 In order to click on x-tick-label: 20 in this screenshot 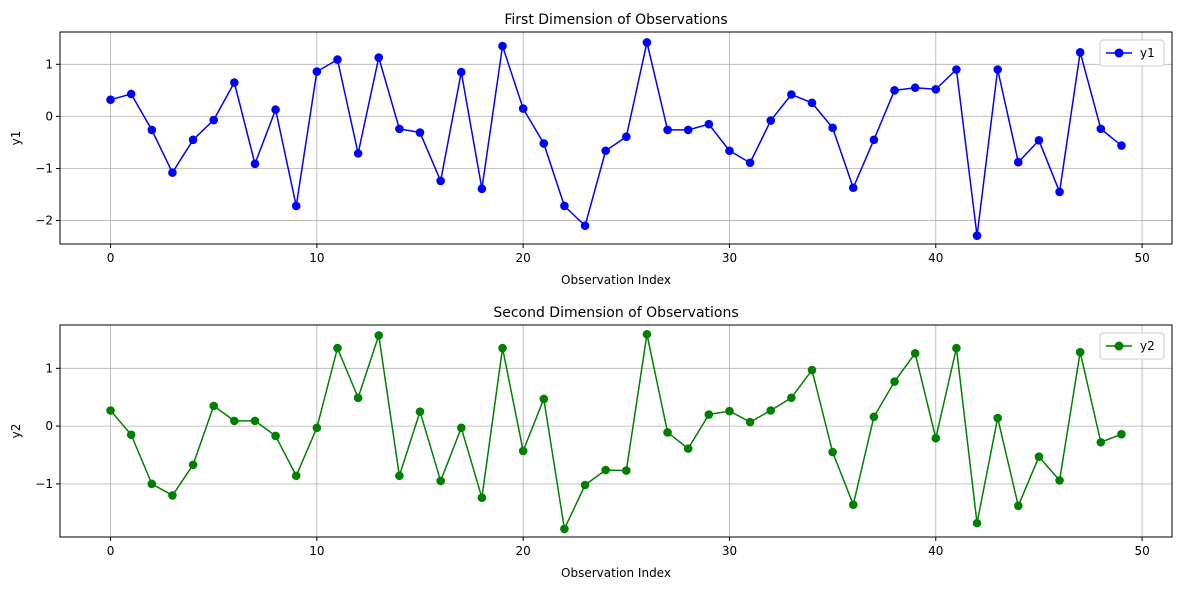, I will do `click(523, 258)`.